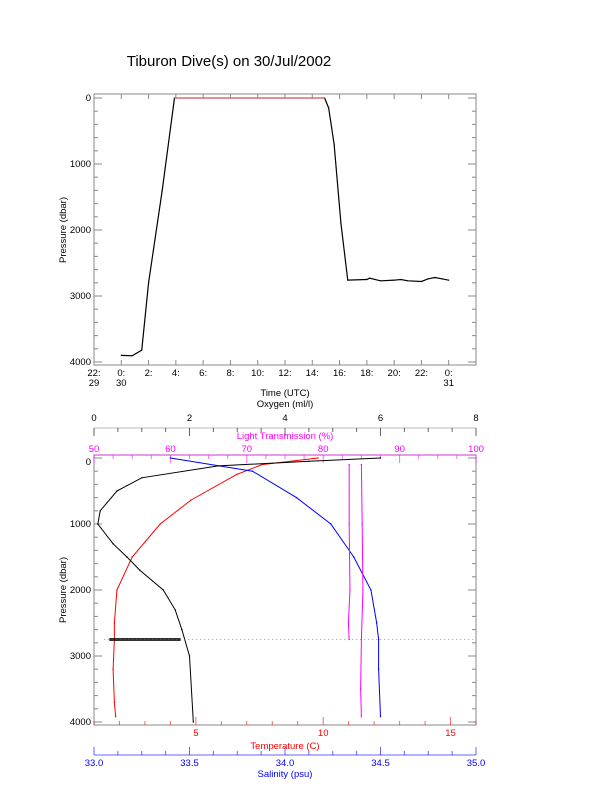 This screenshot has width=612, height=785. What do you see at coordinates (339, 373) in the screenshot?
I see `top-x-tick-label: 16:` at bounding box center [339, 373].